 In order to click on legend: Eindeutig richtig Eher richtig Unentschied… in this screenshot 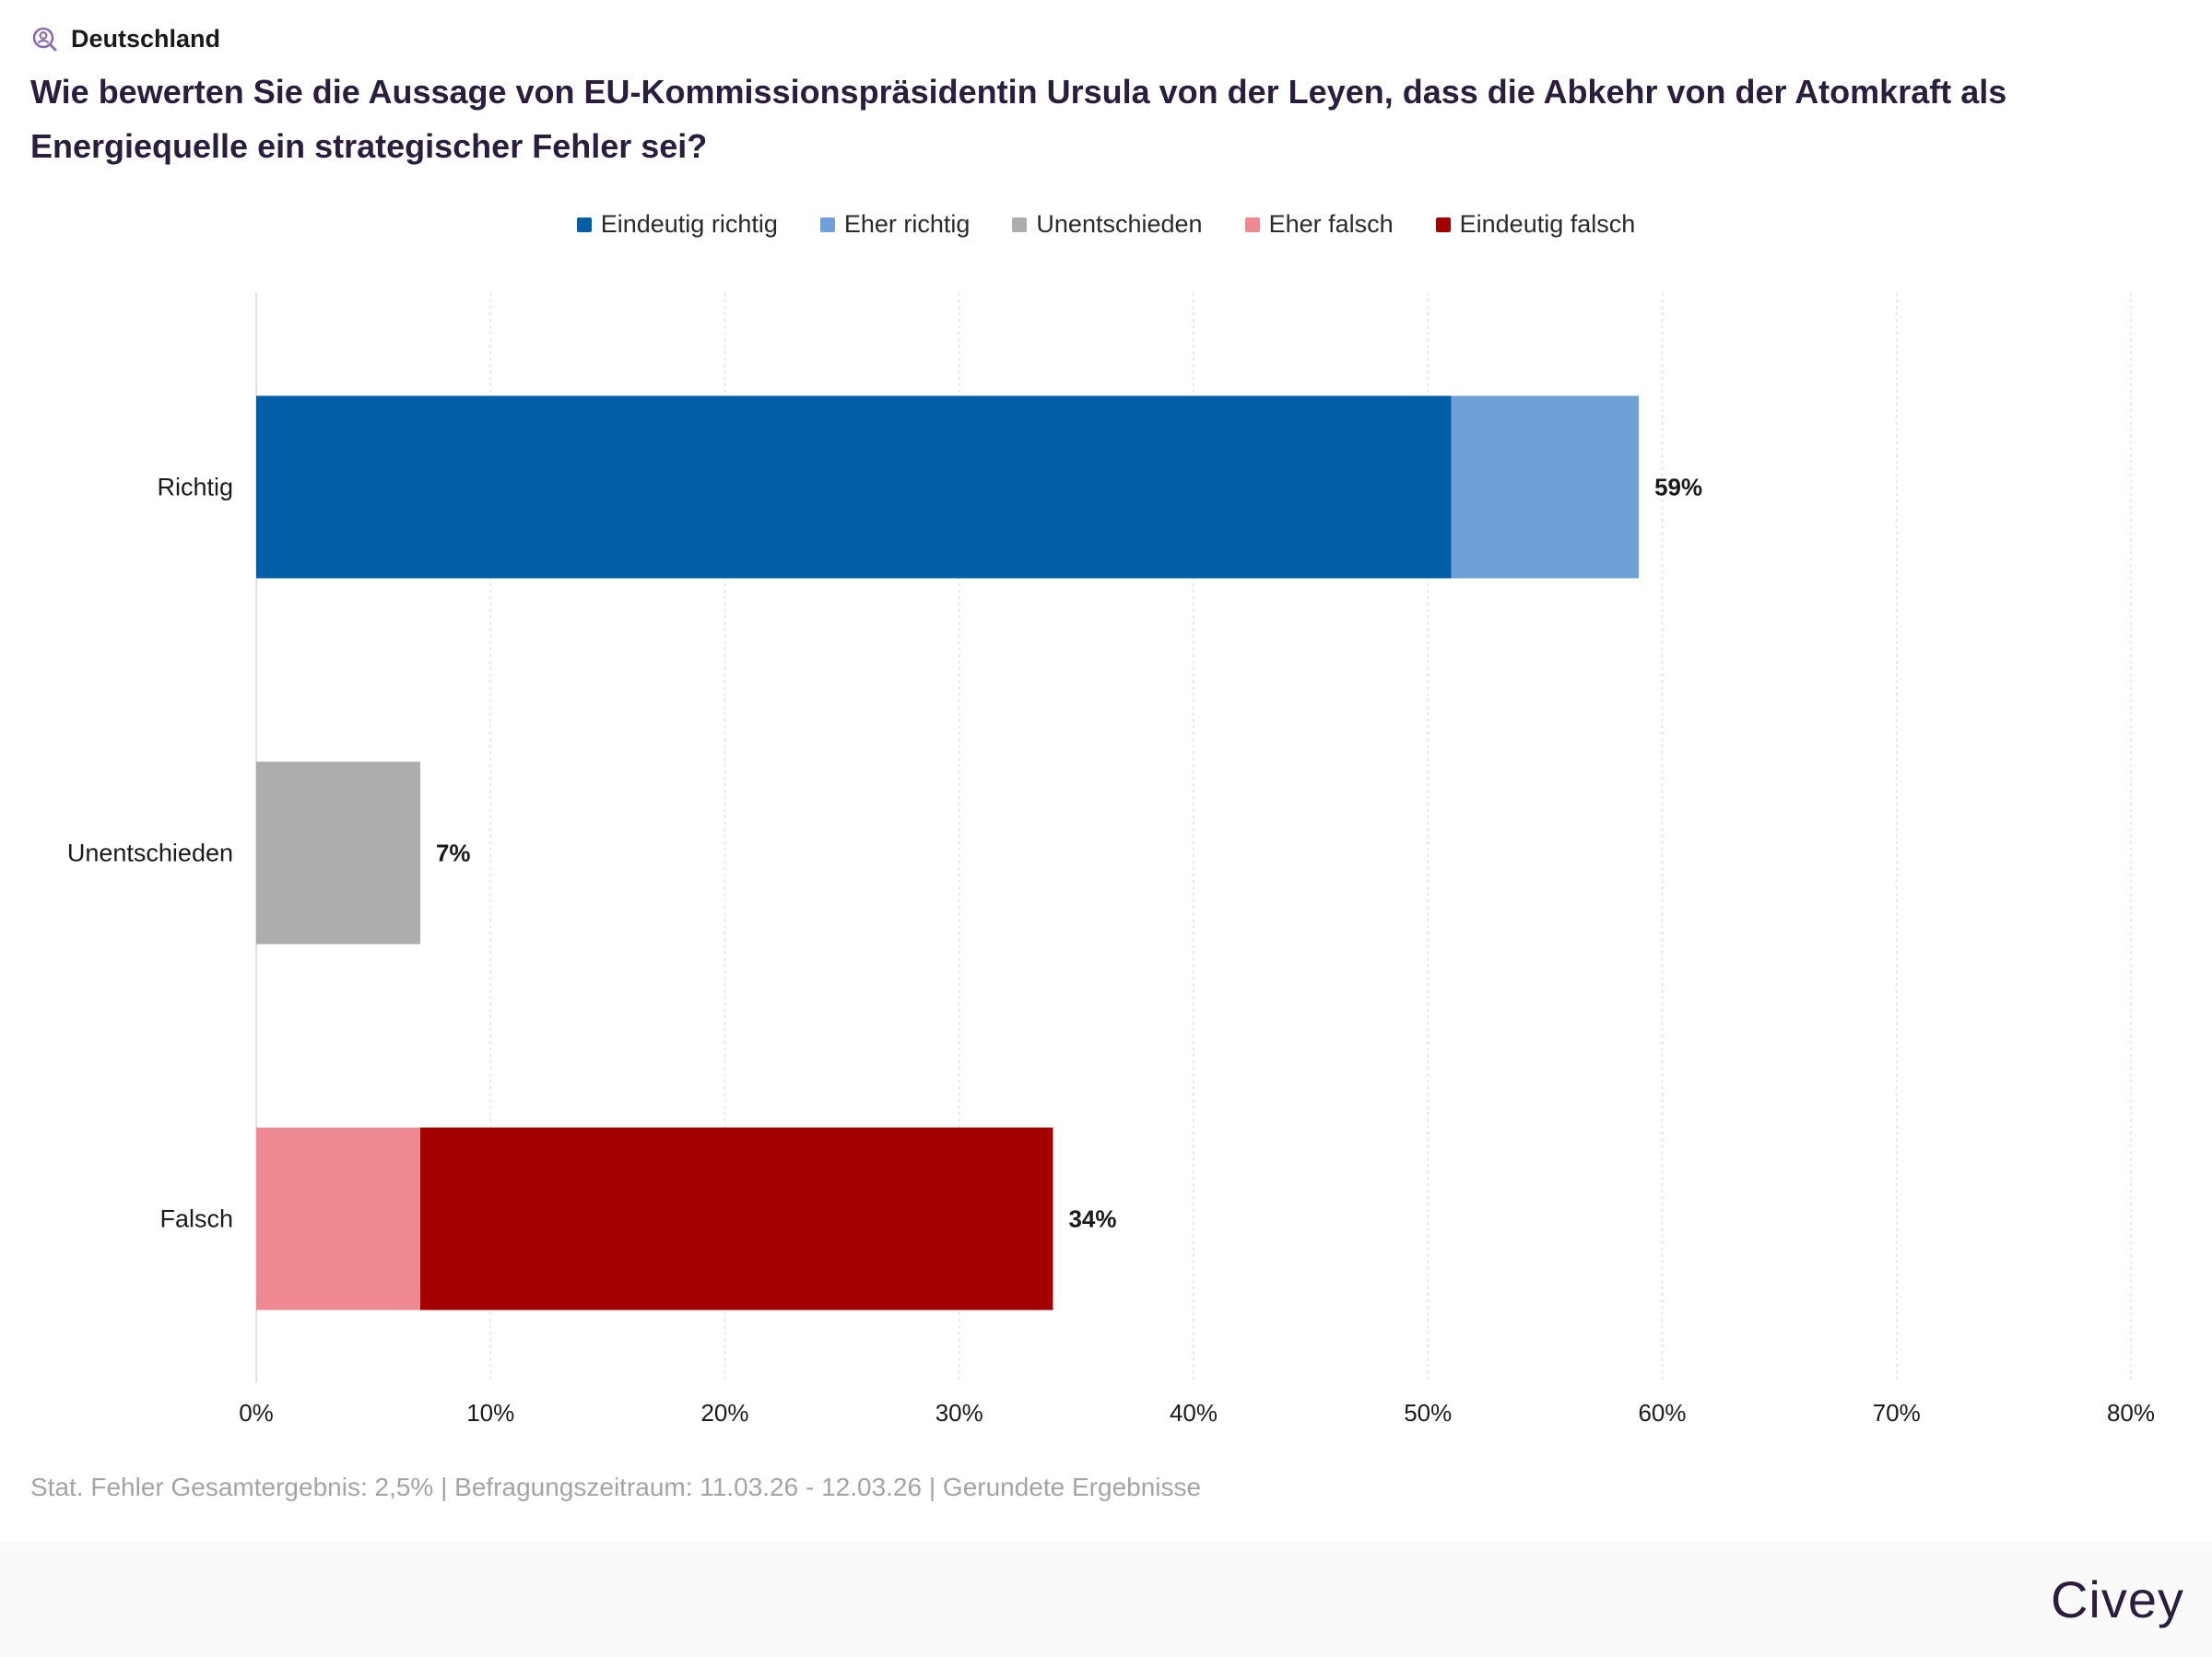, I will do `click(1106, 224)`.